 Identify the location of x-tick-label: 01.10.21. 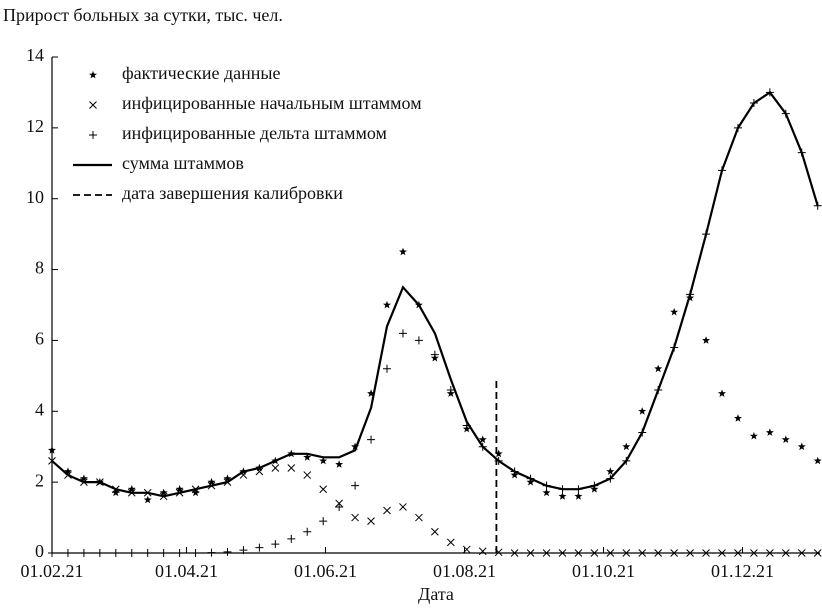
(603, 571).